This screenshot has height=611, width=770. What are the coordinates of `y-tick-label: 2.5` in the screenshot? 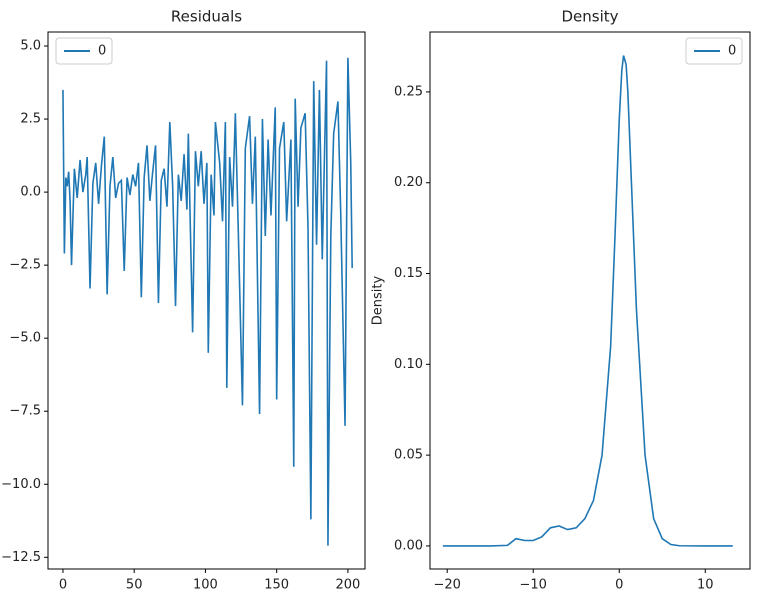 It's located at (30, 119).